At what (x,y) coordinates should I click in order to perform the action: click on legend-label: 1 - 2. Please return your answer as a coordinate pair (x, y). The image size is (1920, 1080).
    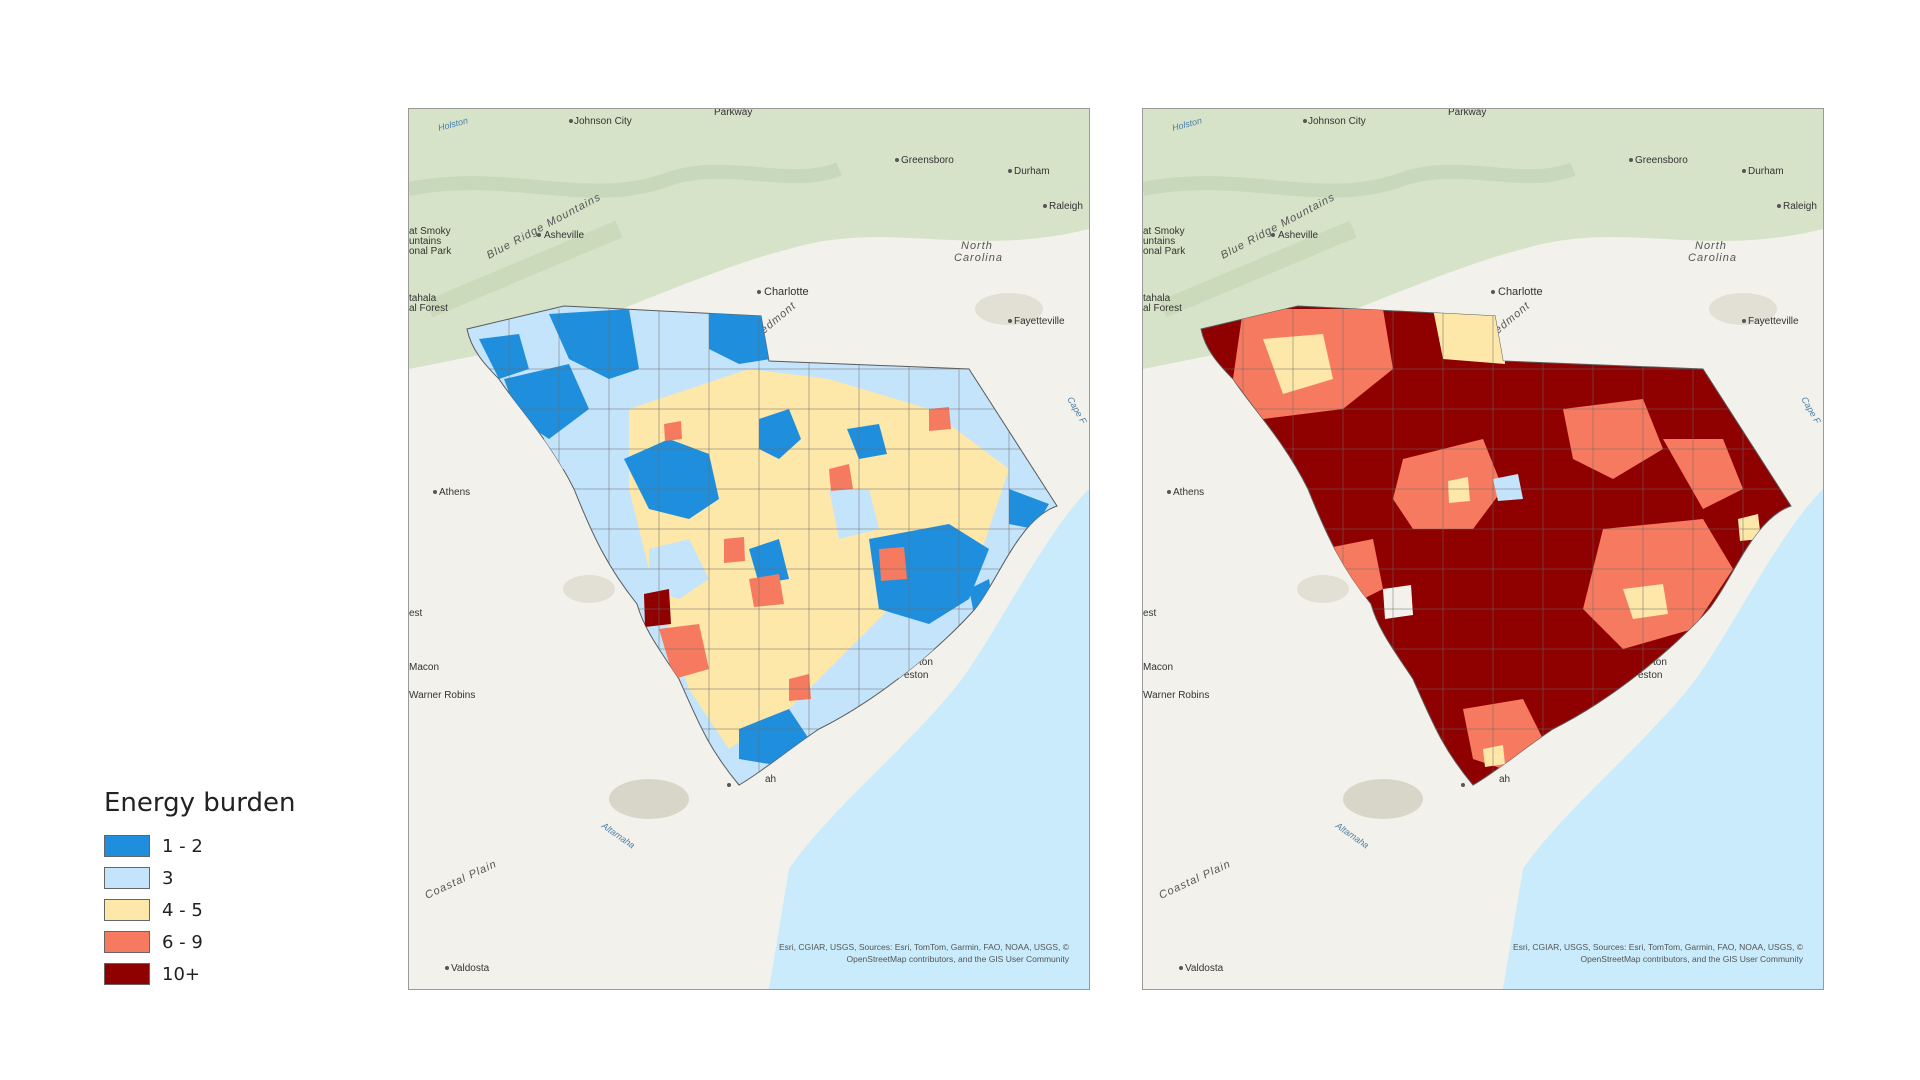
    Looking at the image, I should click on (182, 846).